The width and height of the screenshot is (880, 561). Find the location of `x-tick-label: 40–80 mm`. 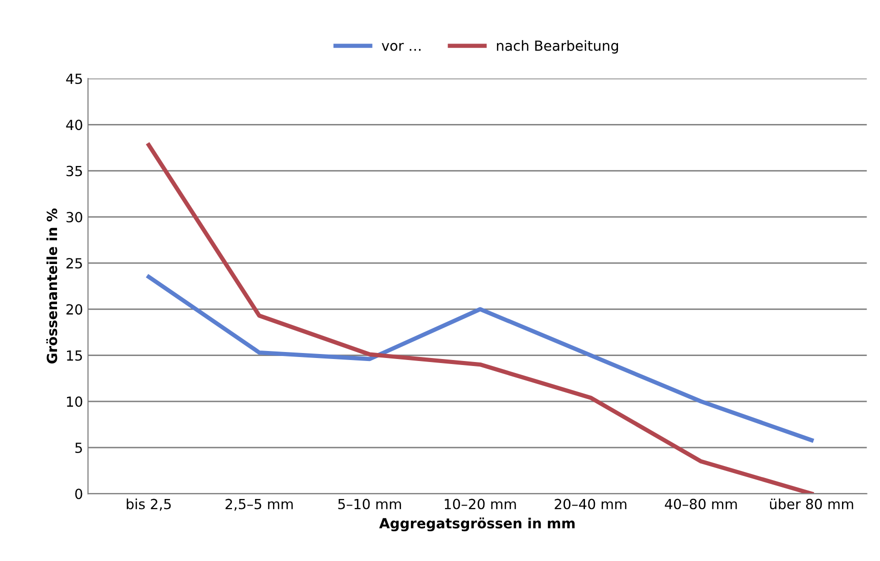

x-tick-label: 40–80 mm is located at coordinates (700, 504).